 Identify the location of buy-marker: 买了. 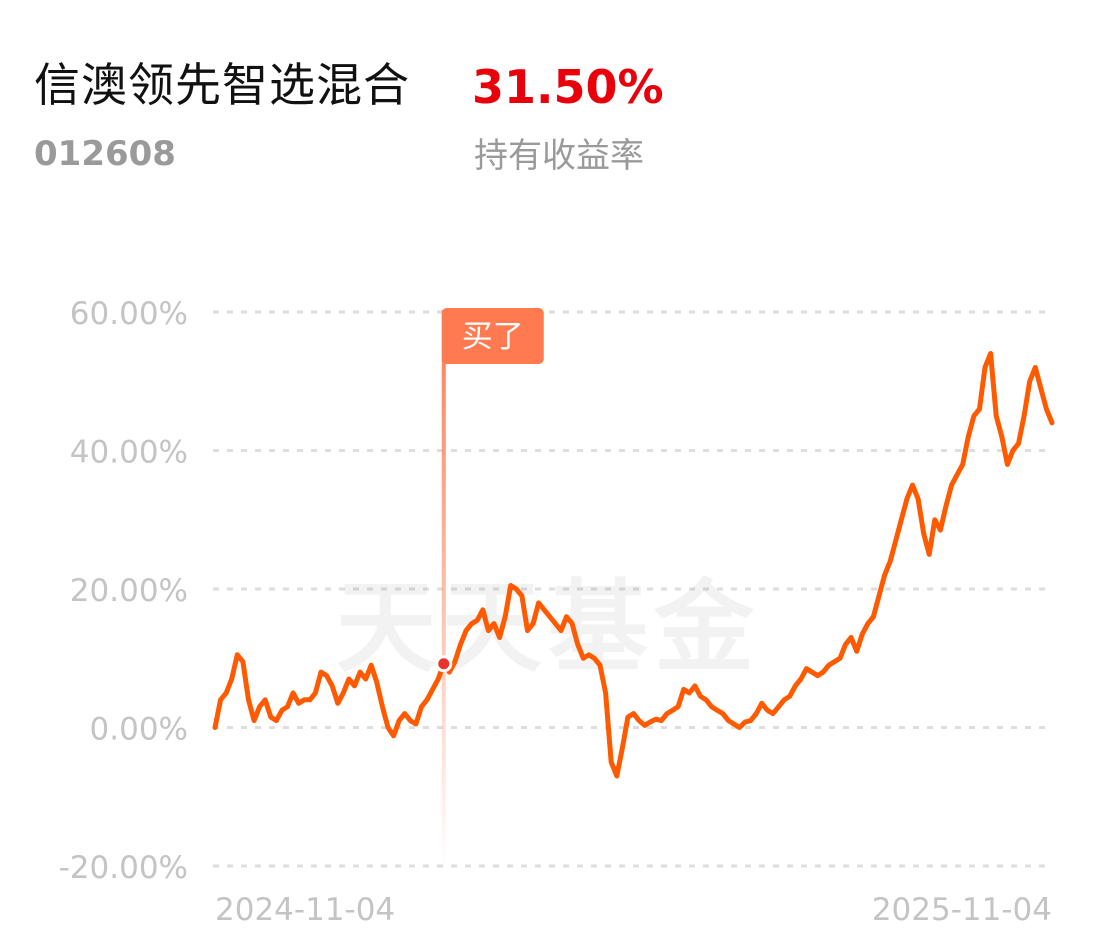
(492, 587).